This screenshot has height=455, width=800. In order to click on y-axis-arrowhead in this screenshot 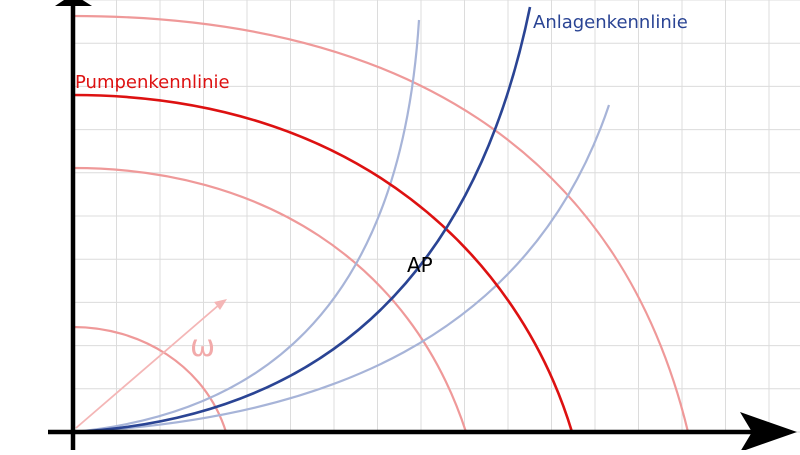, I will do `click(73, 3)`.